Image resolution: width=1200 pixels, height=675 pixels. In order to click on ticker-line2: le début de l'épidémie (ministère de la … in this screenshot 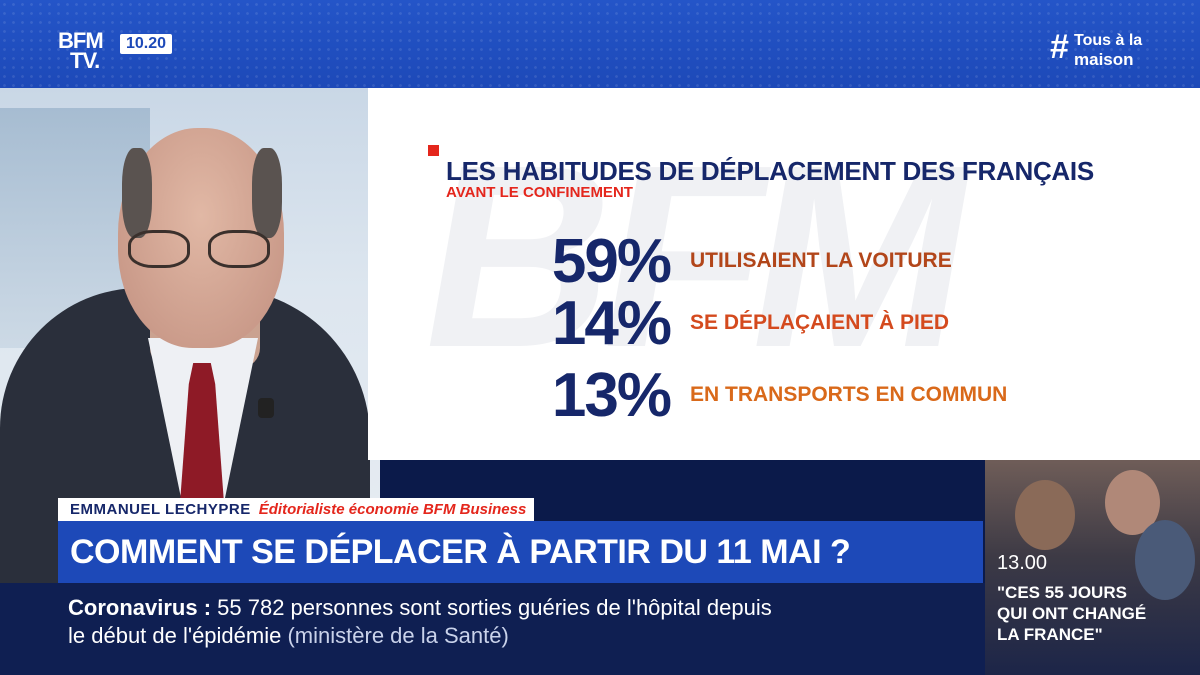, I will do `click(288, 636)`.